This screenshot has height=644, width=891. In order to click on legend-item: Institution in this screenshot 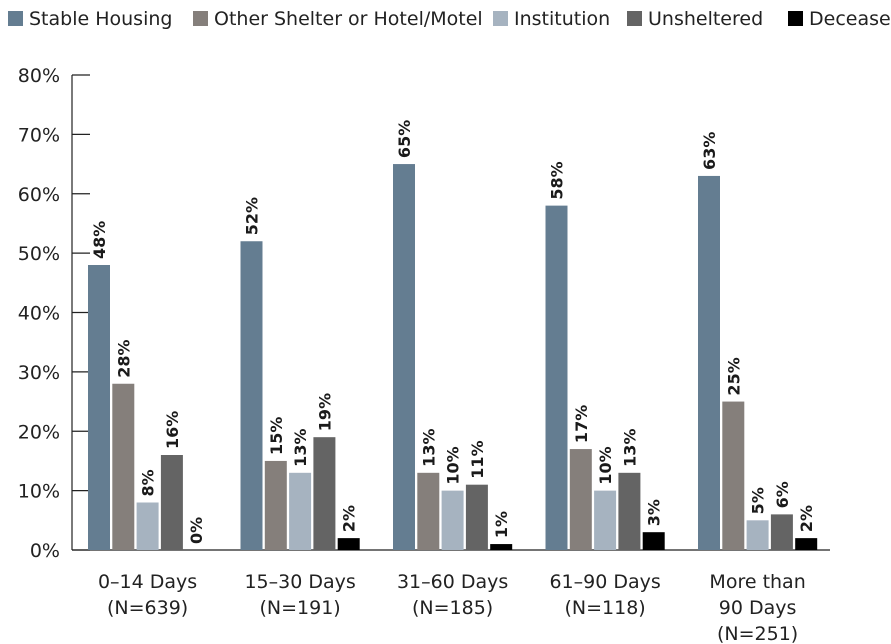, I will do `click(551, 19)`.